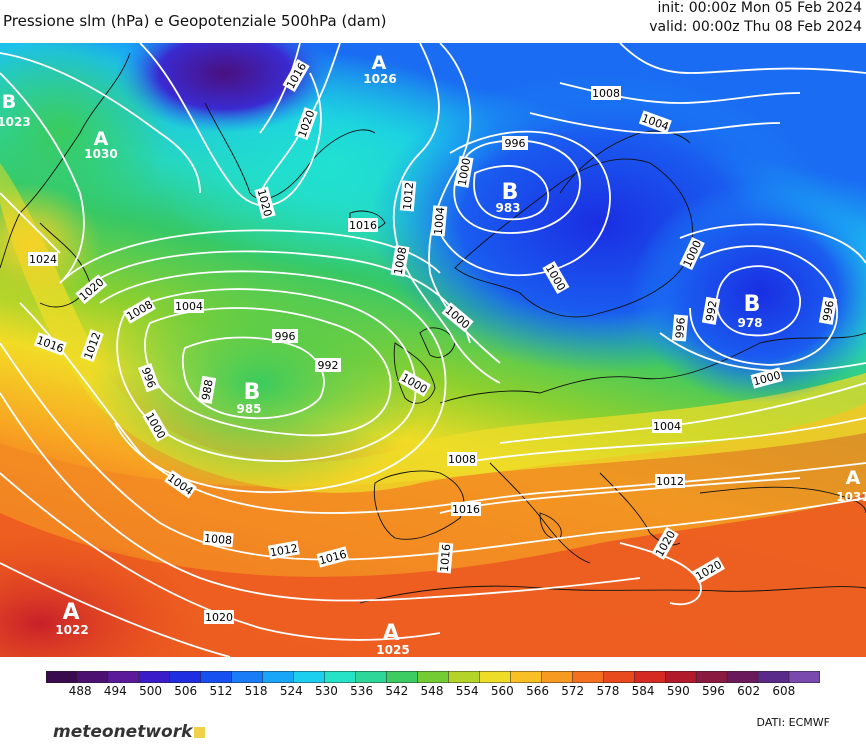 This screenshot has height=744, width=866. What do you see at coordinates (537, 691) in the screenshot?
I see `scale-tick-label: 566` at bounding box center [537, 691].